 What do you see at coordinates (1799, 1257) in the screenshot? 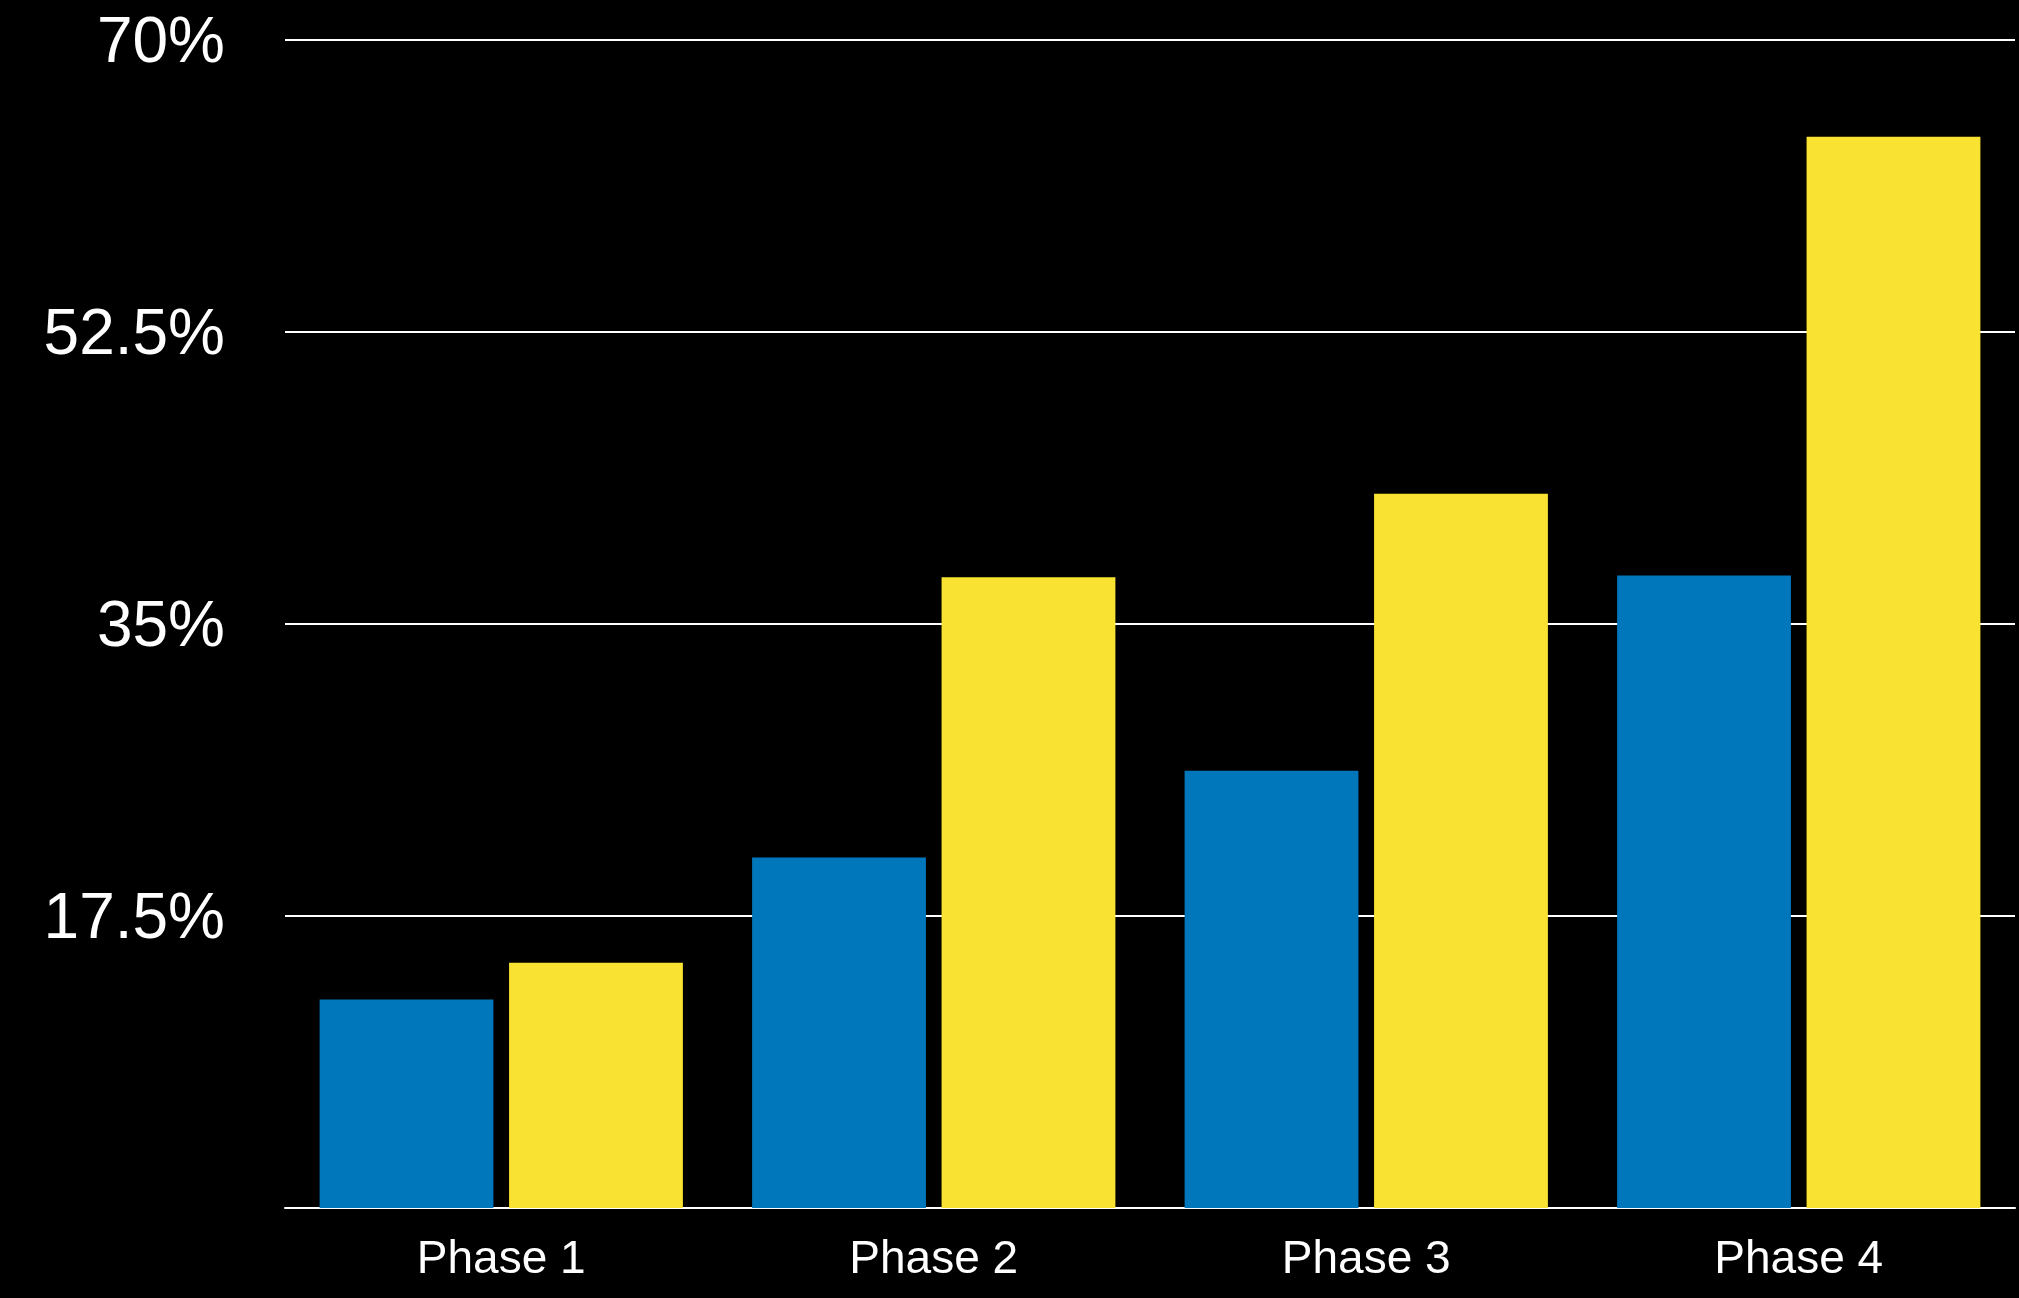
I see `x-tick-label: Phase 4` at bounding box center [1799, 1257].